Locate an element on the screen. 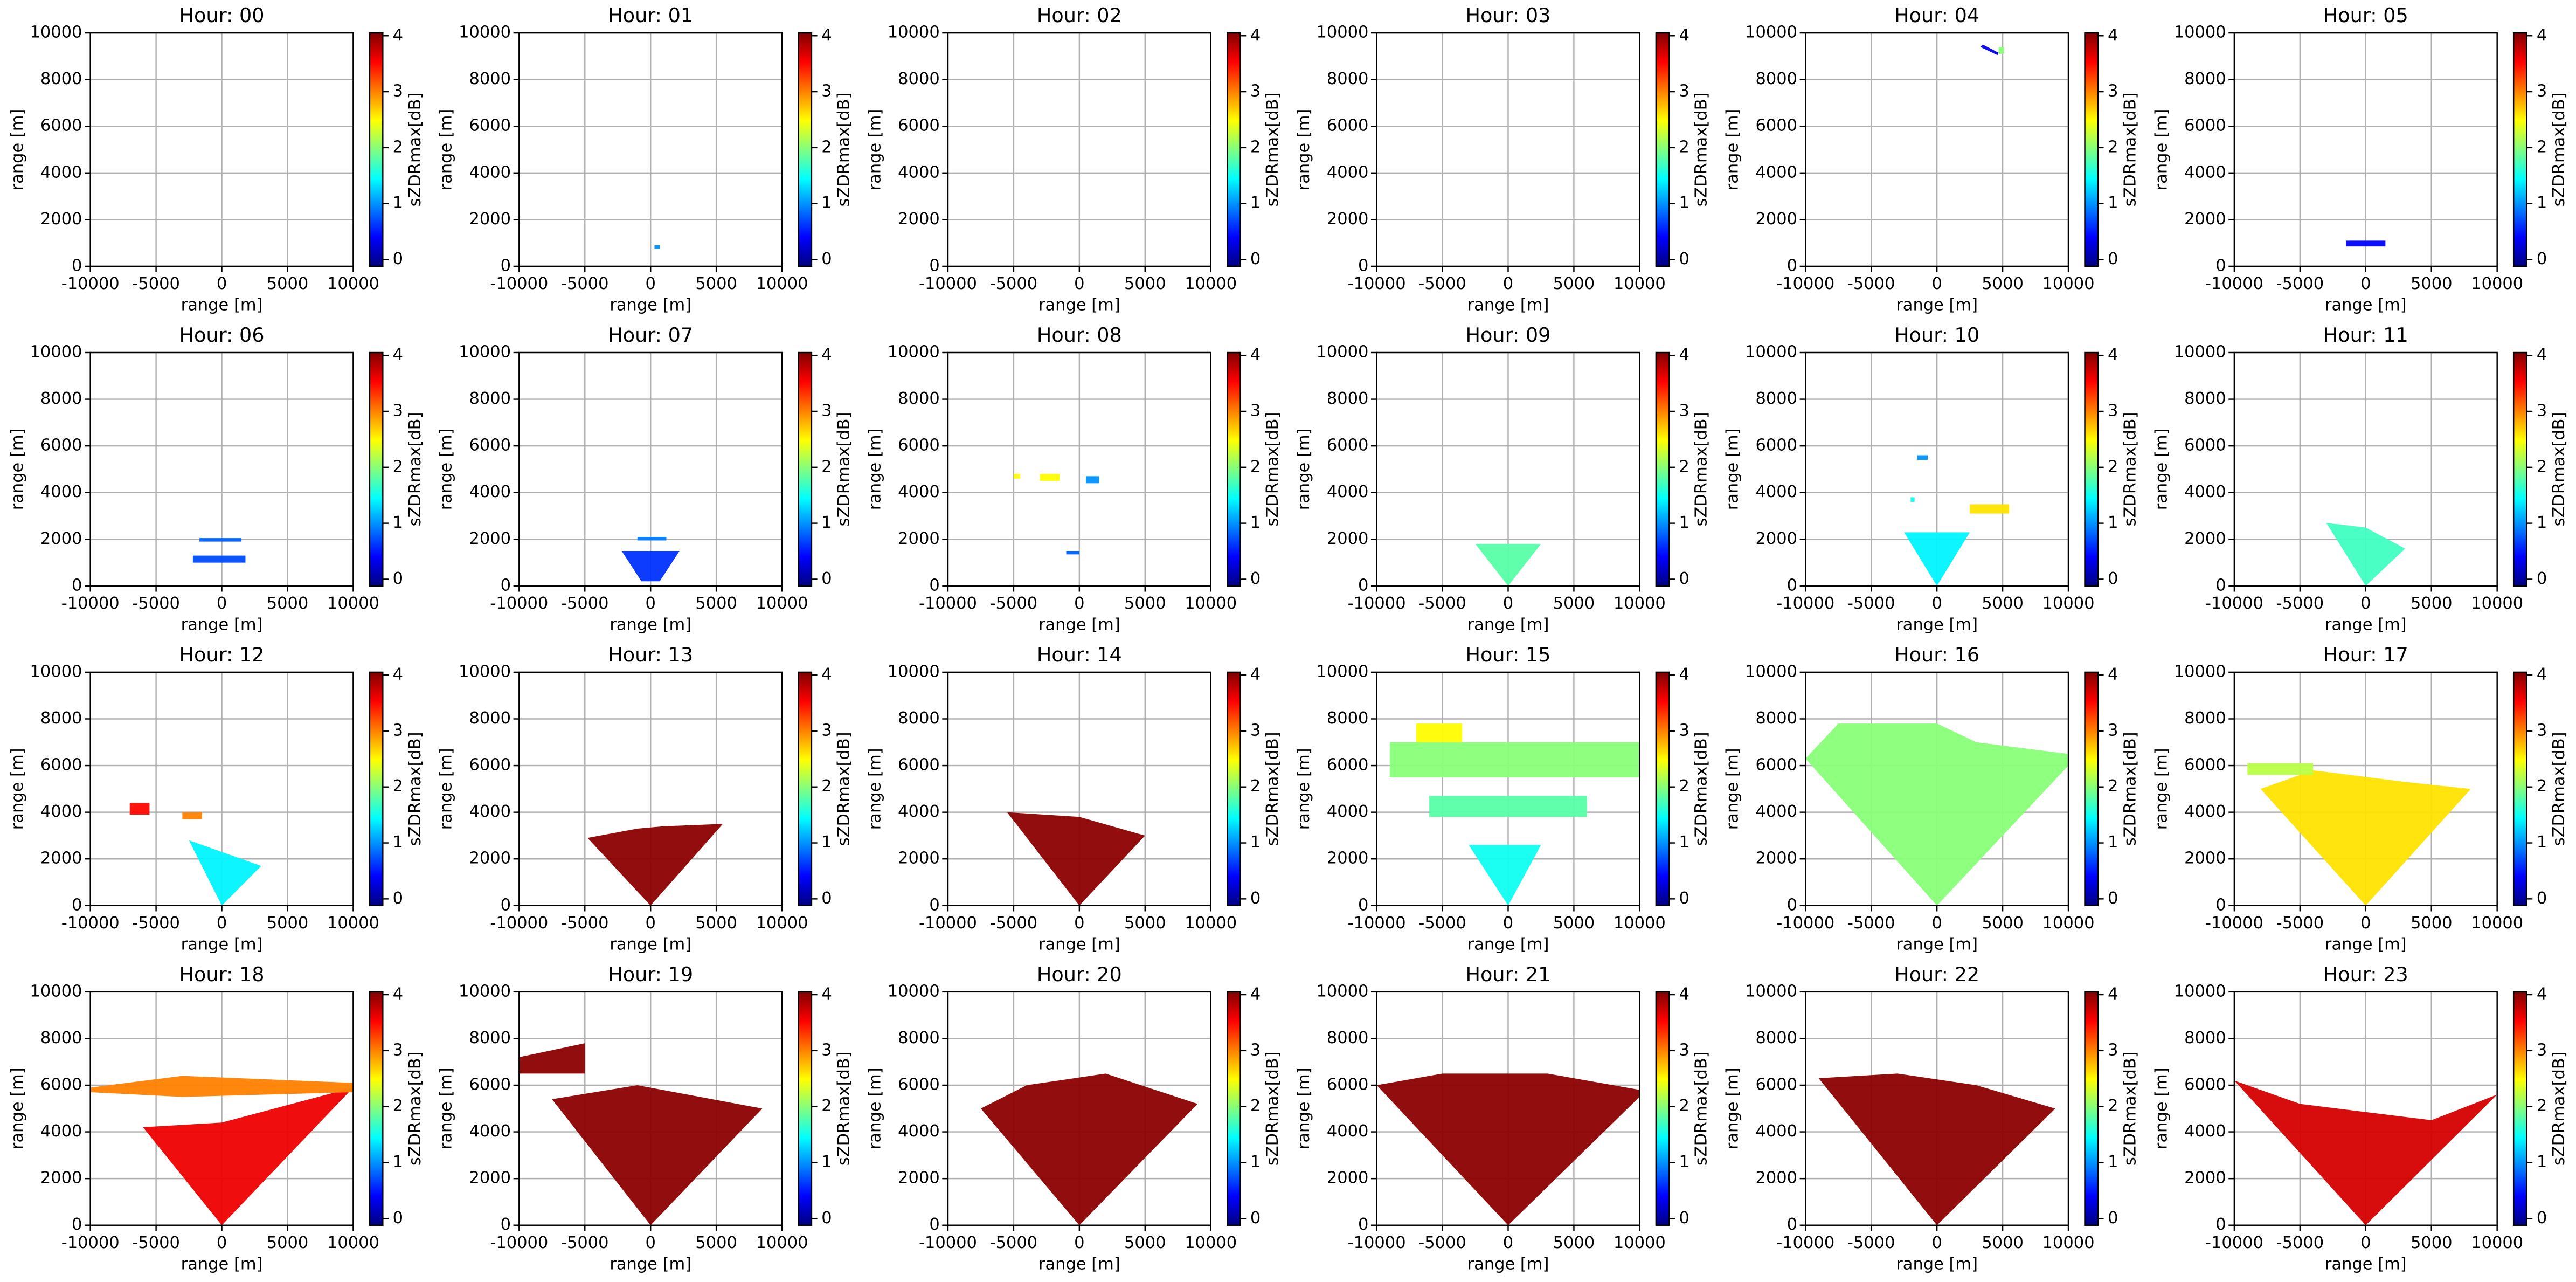  x-tick-label: 10000 is located at coordinates (2497, 923).